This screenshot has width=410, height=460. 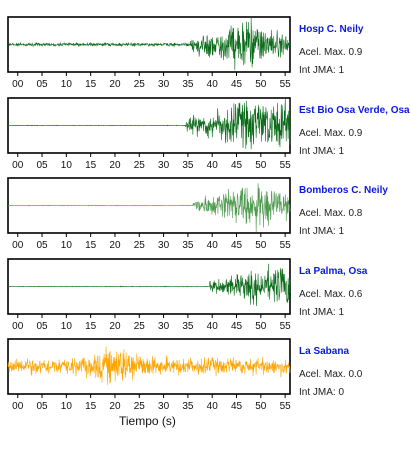 I want to click on station-name: Bomberos C. Neily, so click(x=343, y=190).